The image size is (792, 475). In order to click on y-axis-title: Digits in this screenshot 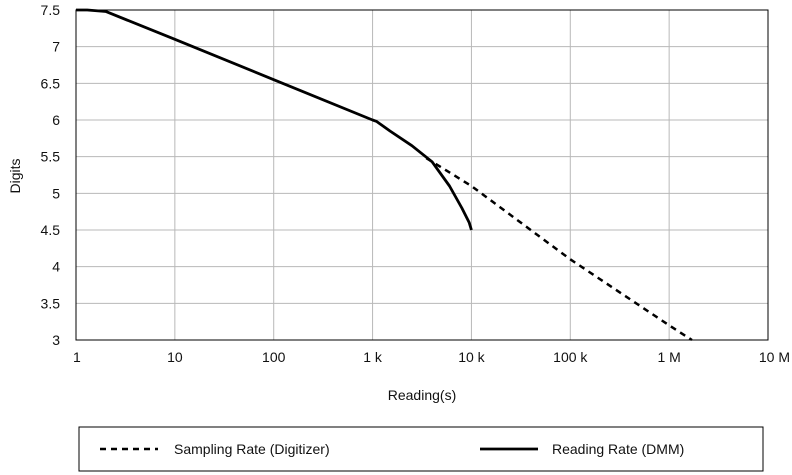, I will do `click(15, 175)`.